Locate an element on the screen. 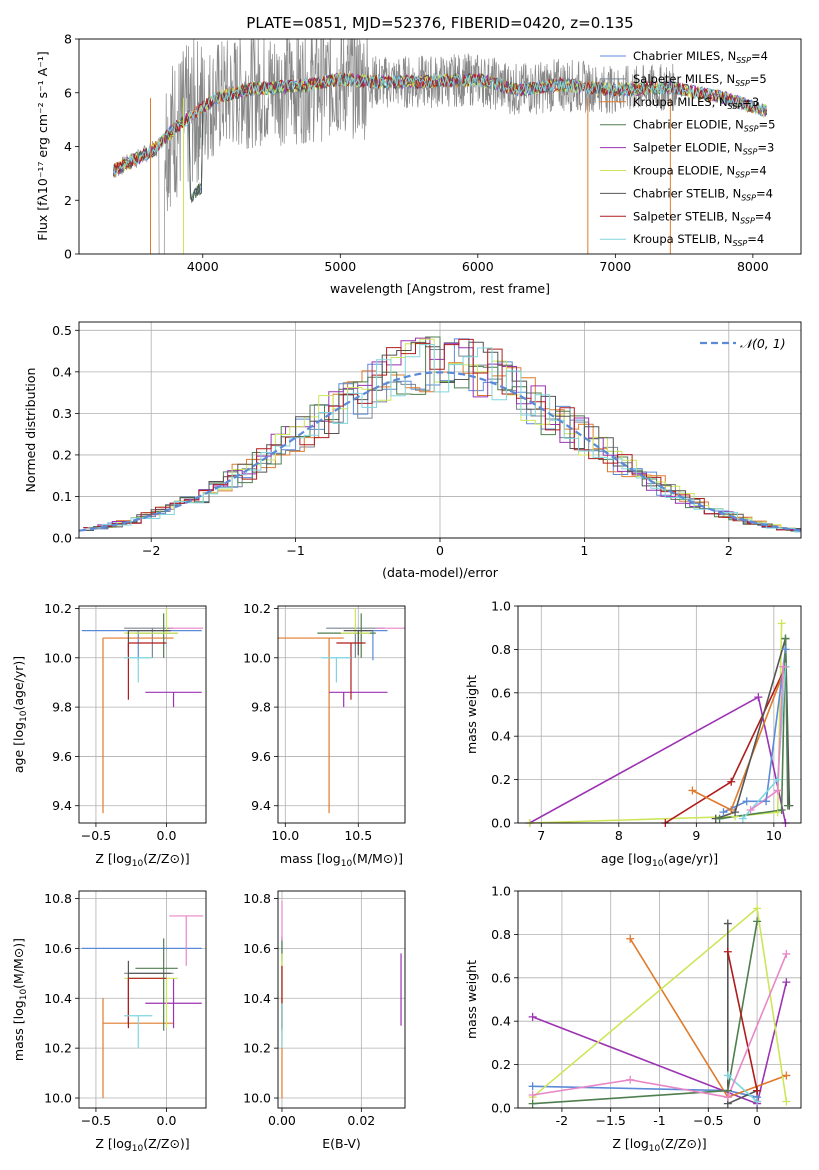 This screenshot has width=819, height=1170. x-axis-label: (data-model)/error is located at coordinates (440, 572).